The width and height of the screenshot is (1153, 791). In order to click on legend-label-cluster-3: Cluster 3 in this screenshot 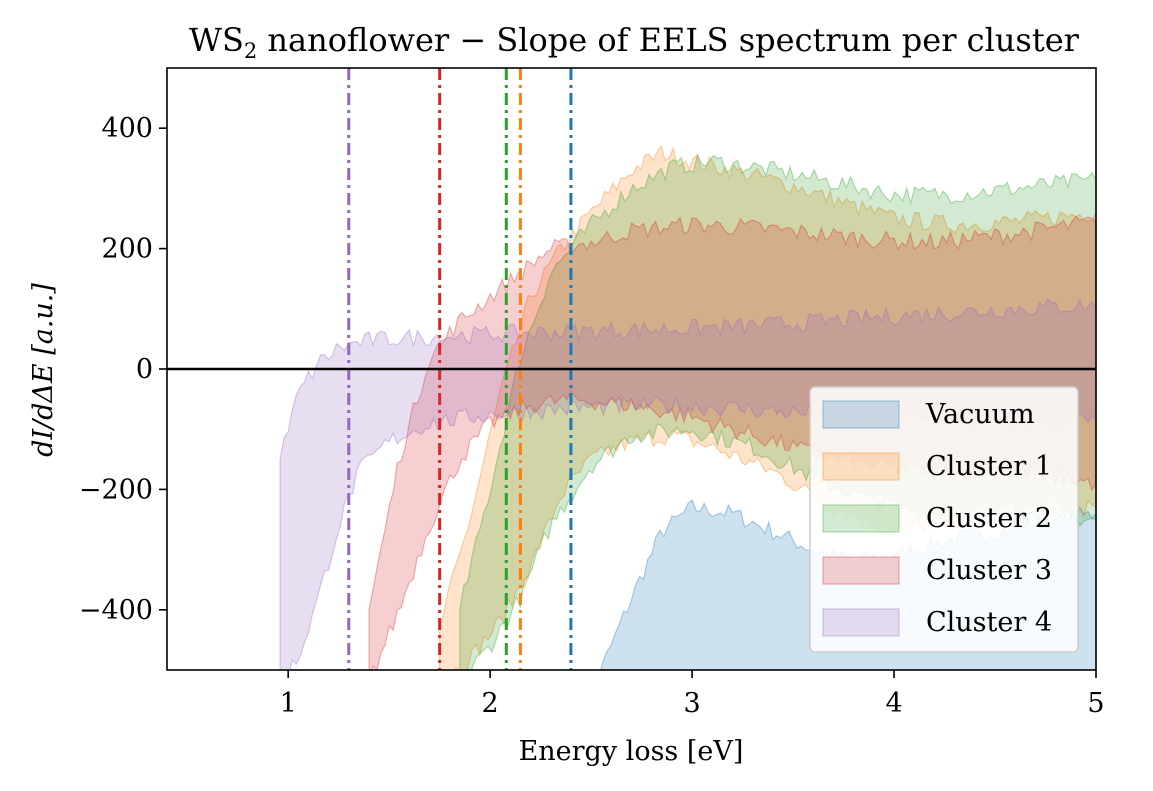, I will do `click(989, 570)`.